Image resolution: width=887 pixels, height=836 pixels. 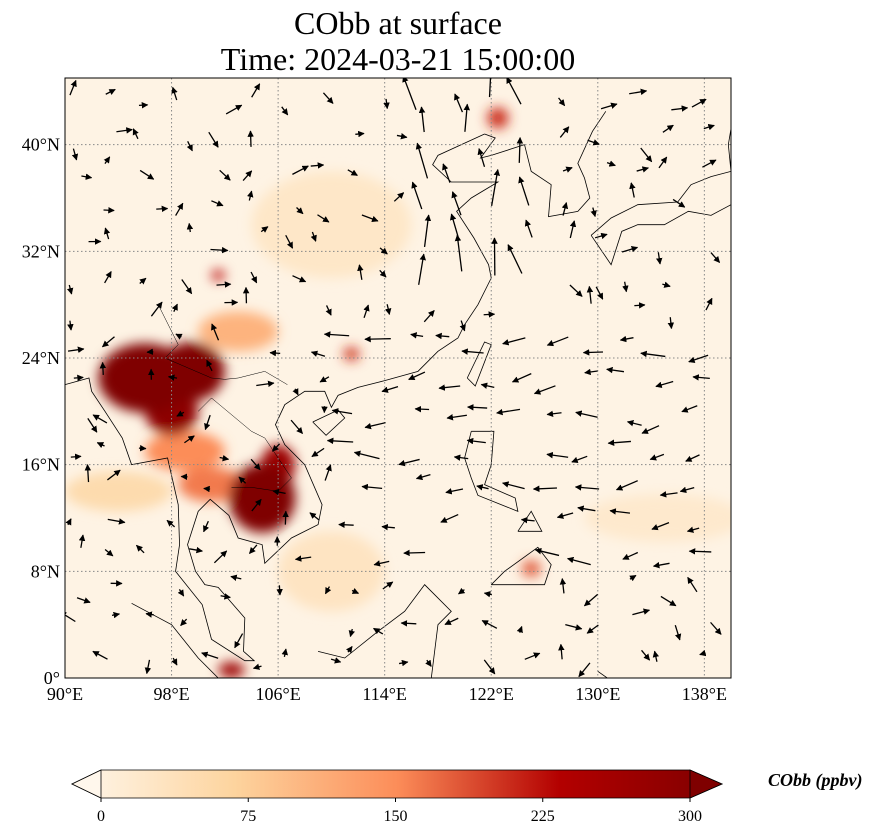 What do you see at coordinates (597, 694) in the screenshot?
I see `lon-tick-label: 130°E` at bounding box center [597, 694].